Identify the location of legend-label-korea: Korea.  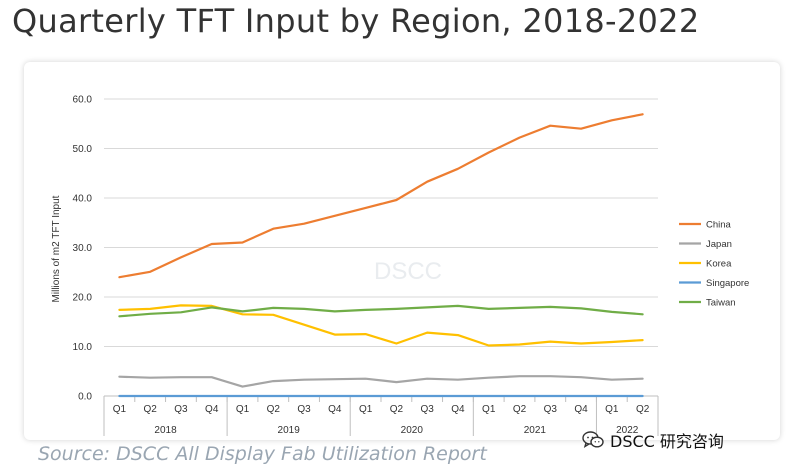
(719, 264).